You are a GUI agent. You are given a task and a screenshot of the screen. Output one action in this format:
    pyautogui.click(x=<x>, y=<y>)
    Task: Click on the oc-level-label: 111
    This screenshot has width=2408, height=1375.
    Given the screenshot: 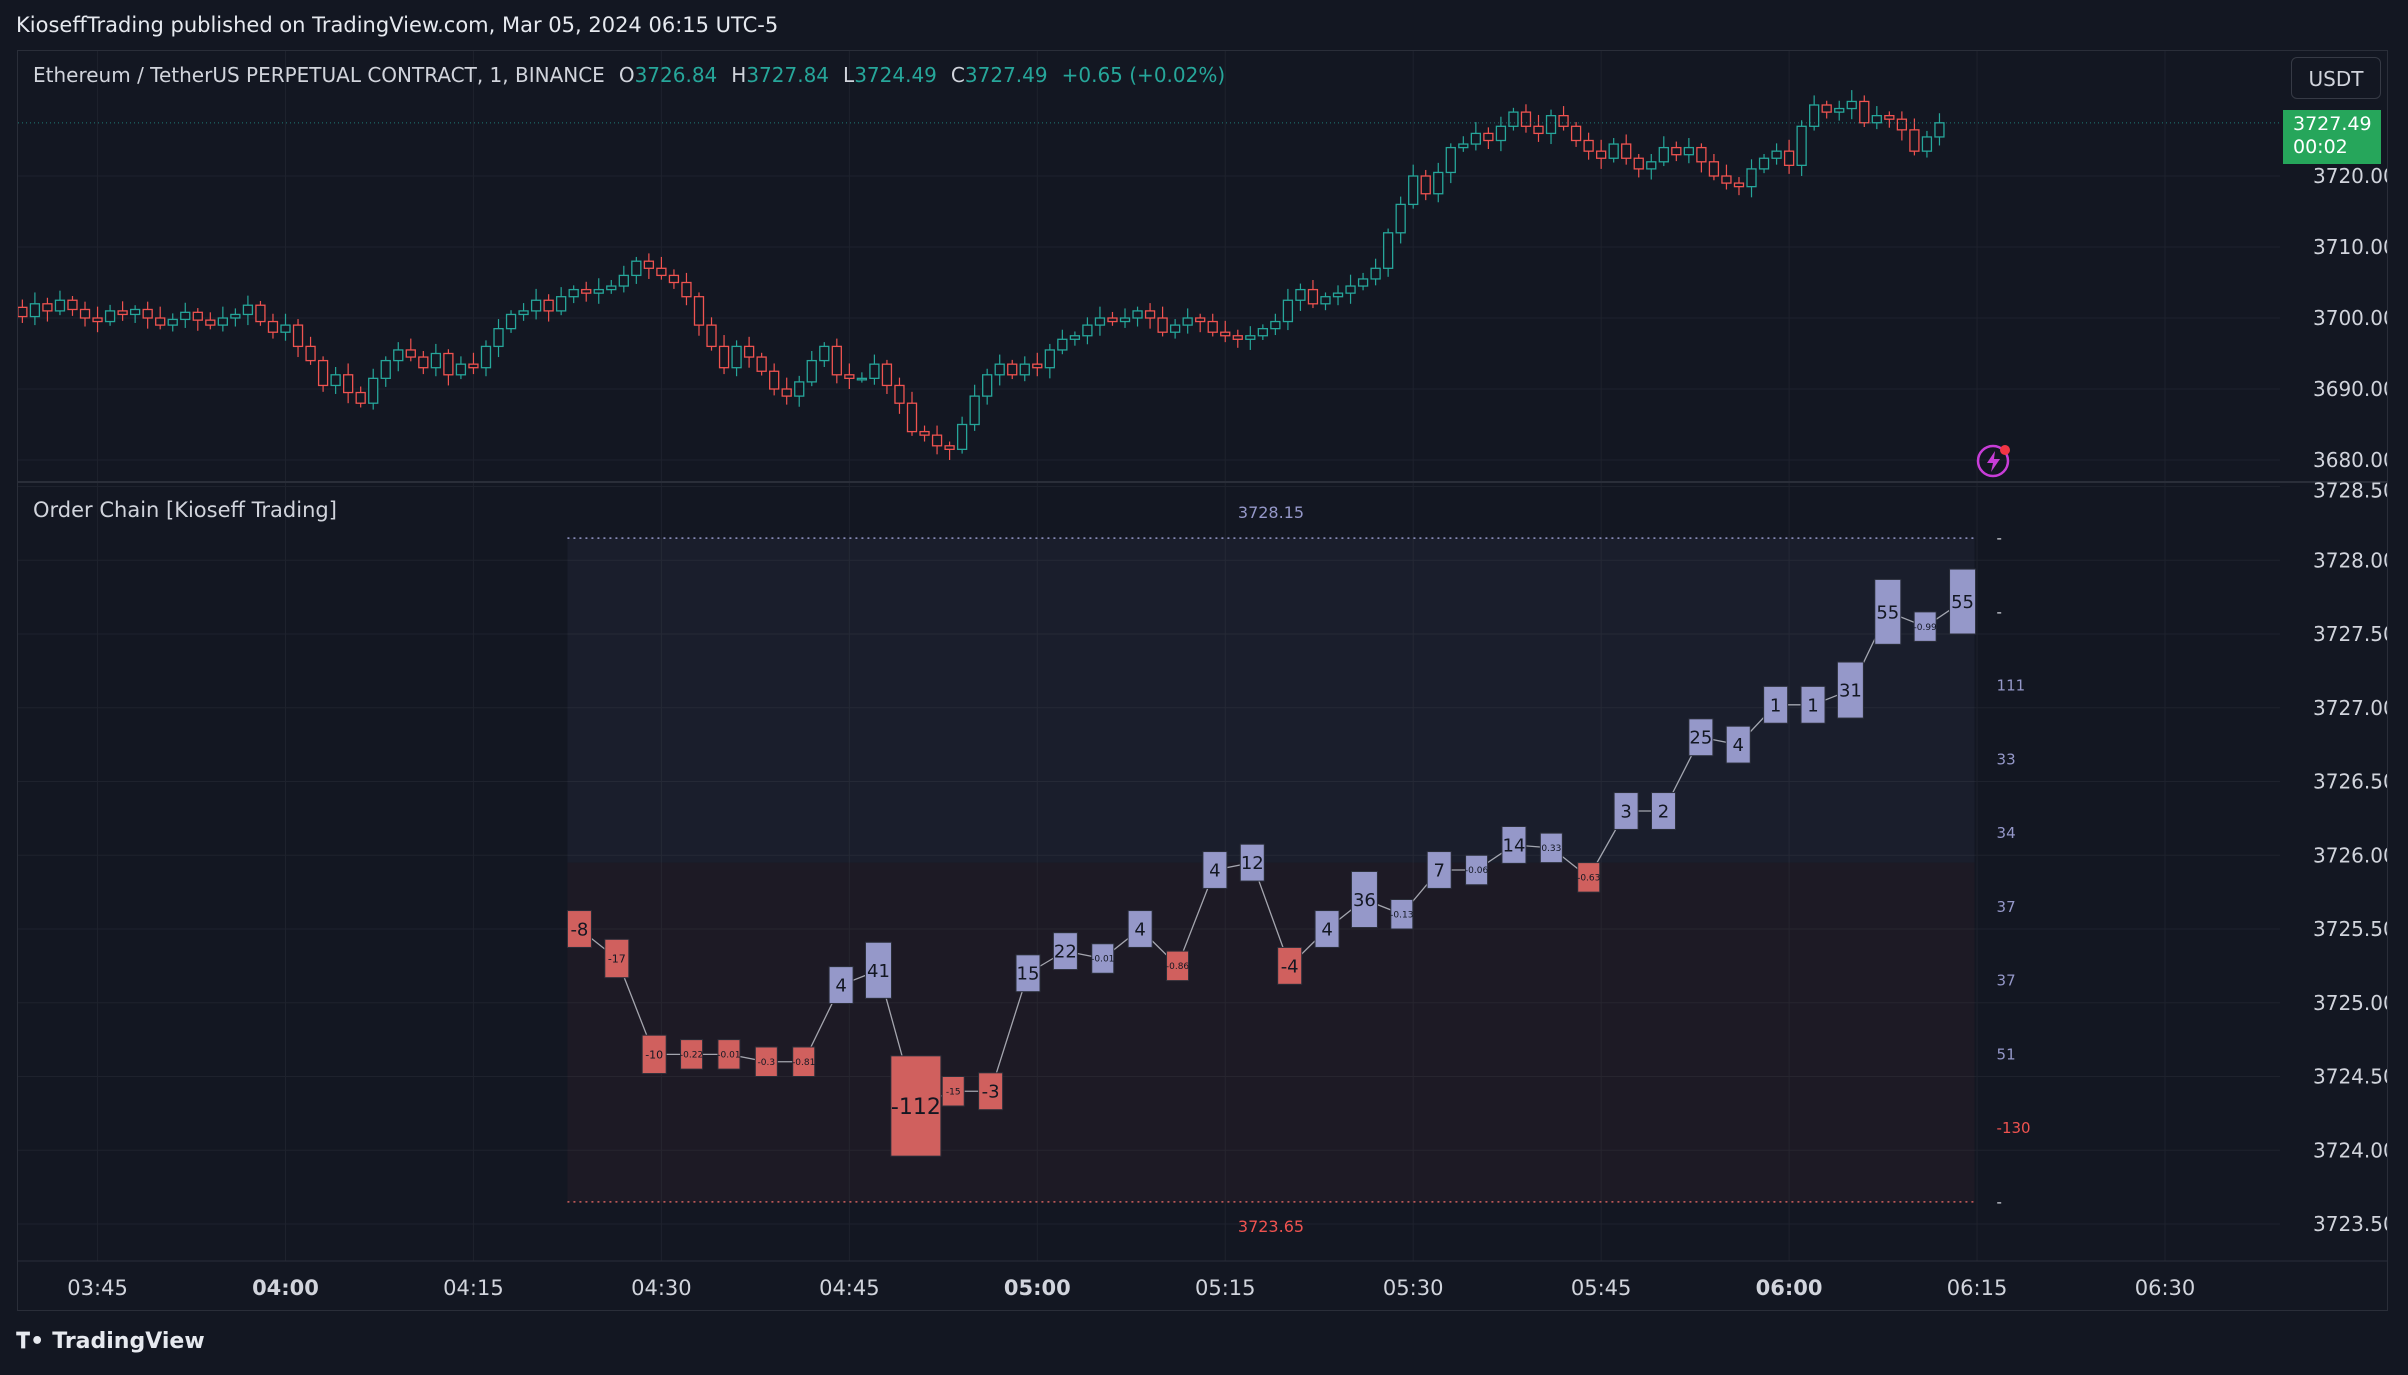 What is the action you would take?
    pyautogui.click(x=2011, y=686)
    